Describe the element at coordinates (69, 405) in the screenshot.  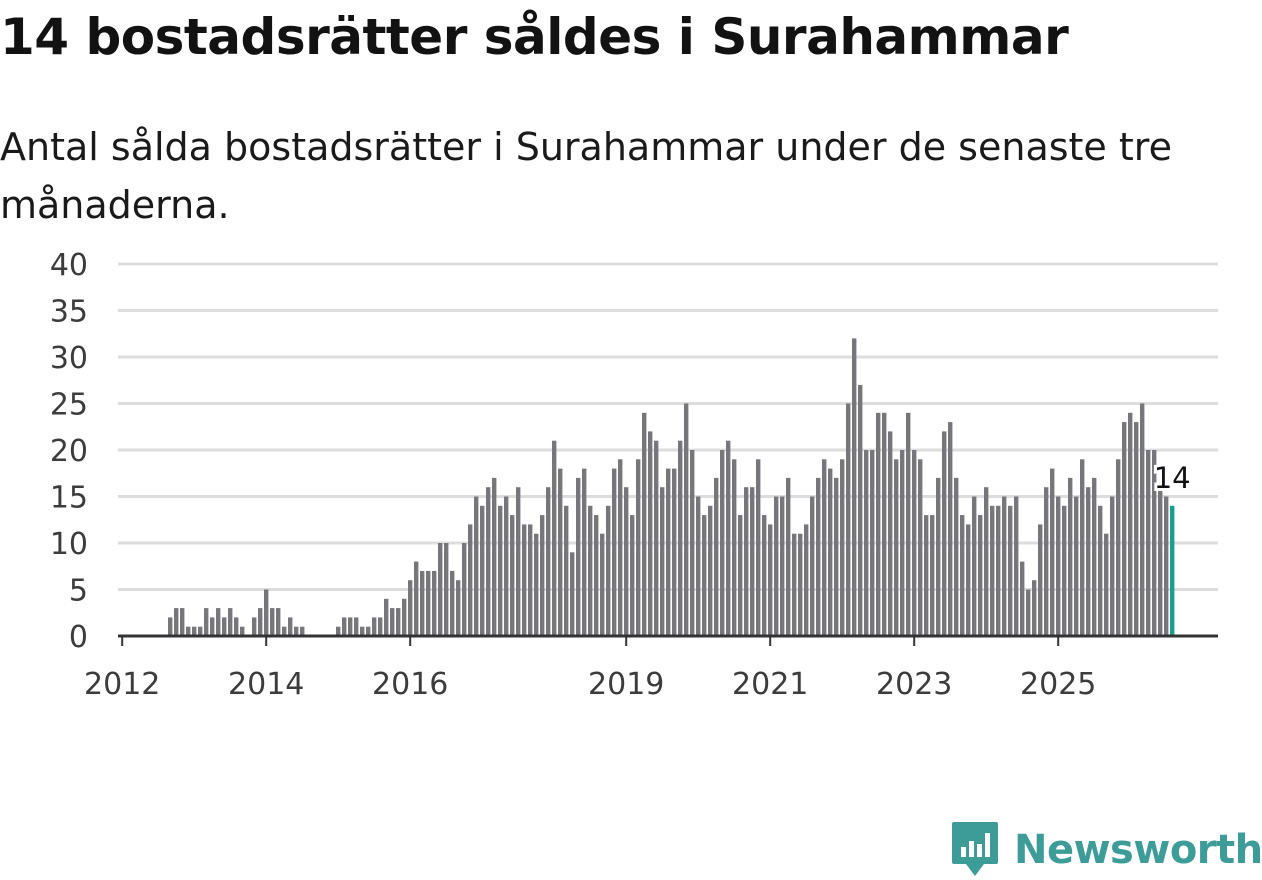
I see `y-tick-label: 25` at that location.